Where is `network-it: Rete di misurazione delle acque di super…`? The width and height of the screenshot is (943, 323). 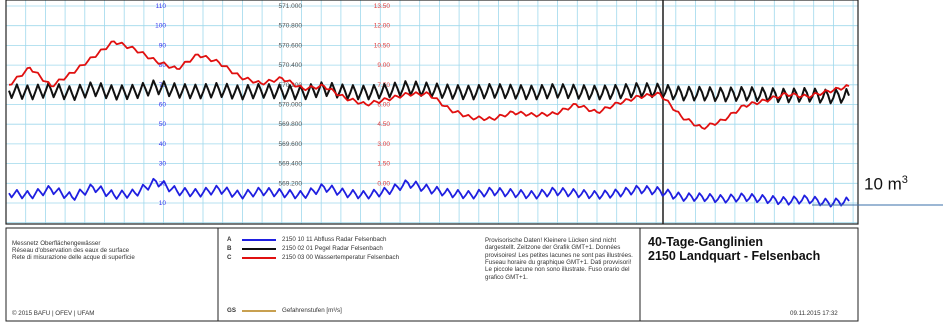 network-it: Rete di misurazione delle acque di super… is located at coordinates (73, 257).